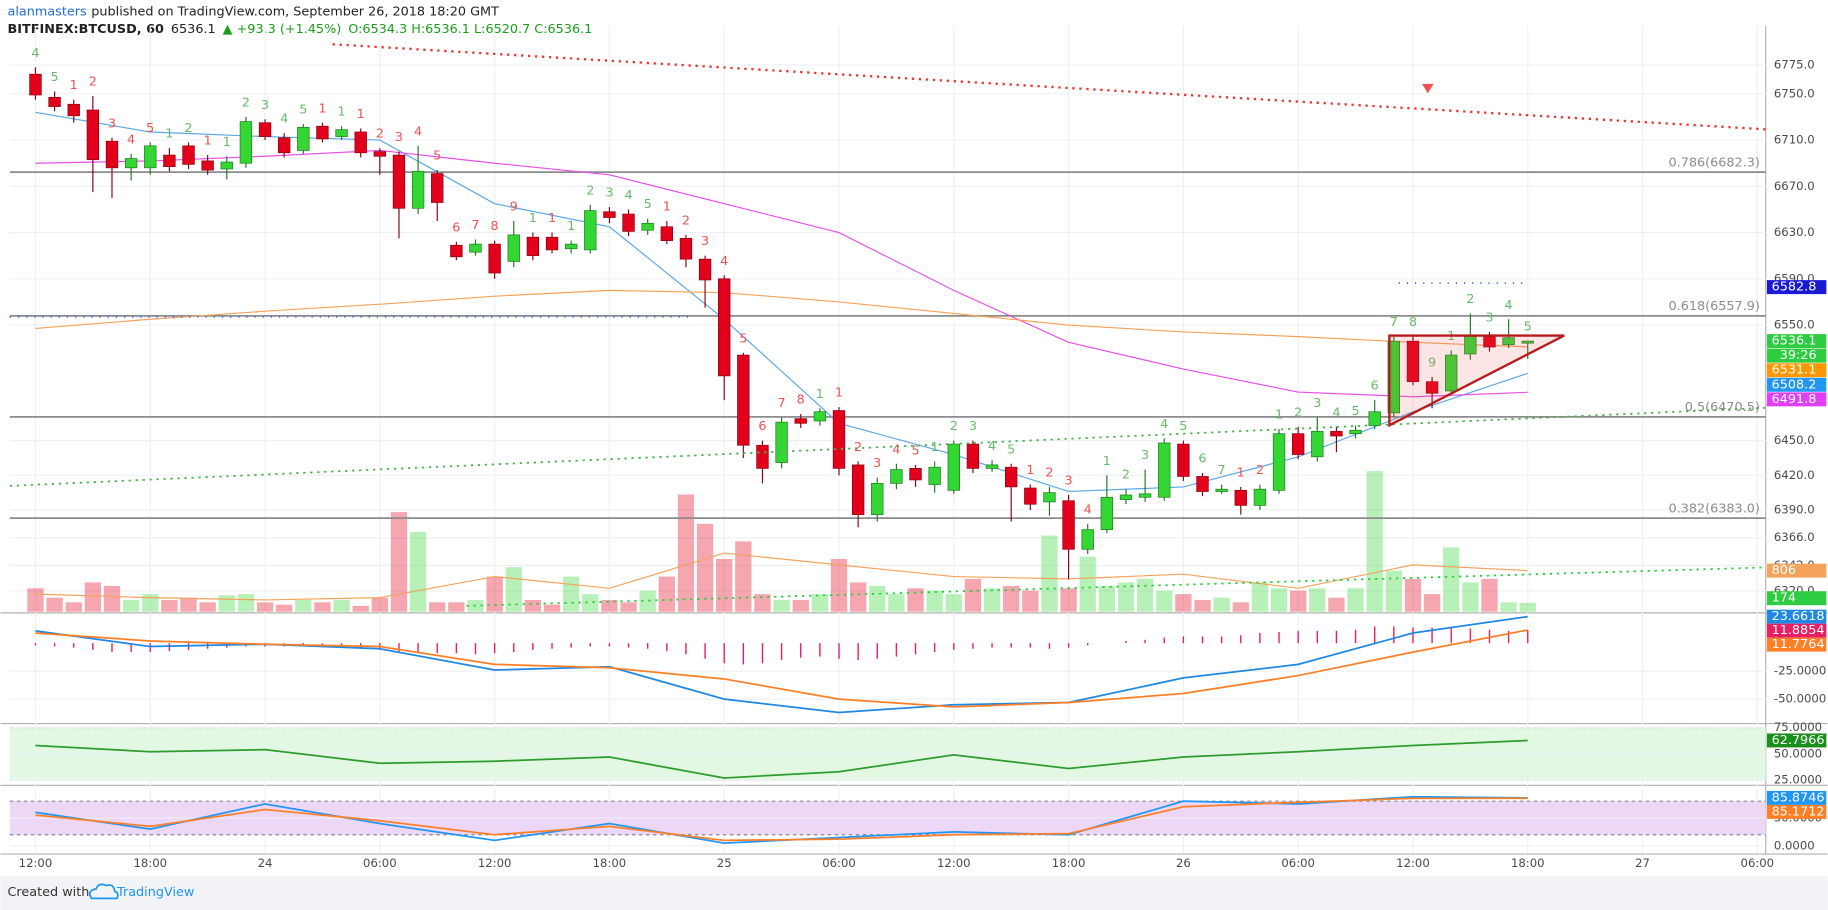 The width and height of the screenshot is (1828, 910). Describe the element at coordinates (1800, 671) in the screenshot. I see `y-tick-label: -25.0000` at that location.